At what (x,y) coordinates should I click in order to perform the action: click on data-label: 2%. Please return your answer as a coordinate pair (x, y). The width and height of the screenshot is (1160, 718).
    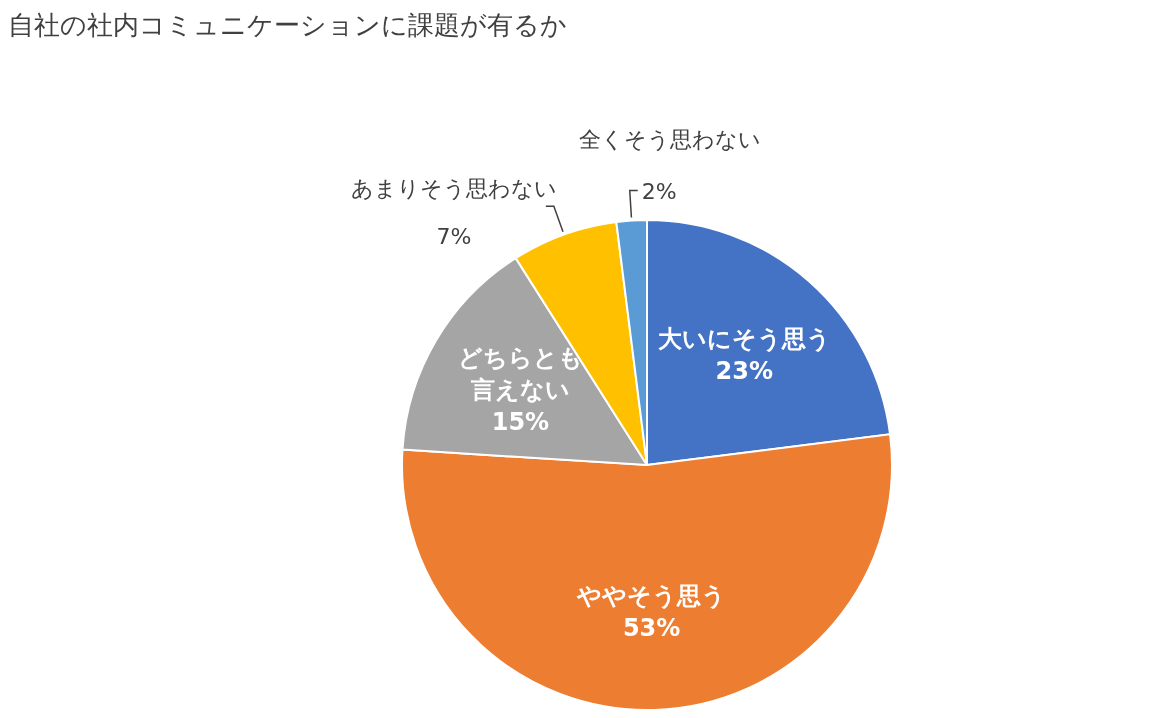
    Looking at the image, I should click on (659, 191).